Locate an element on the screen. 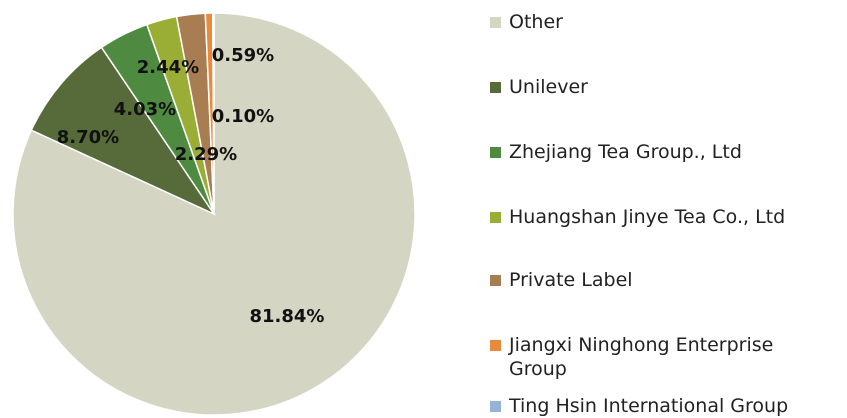 This screenshot has height=418, width=847. legend-item: Ting Hsin International Group is located at coordinates (639, 406).